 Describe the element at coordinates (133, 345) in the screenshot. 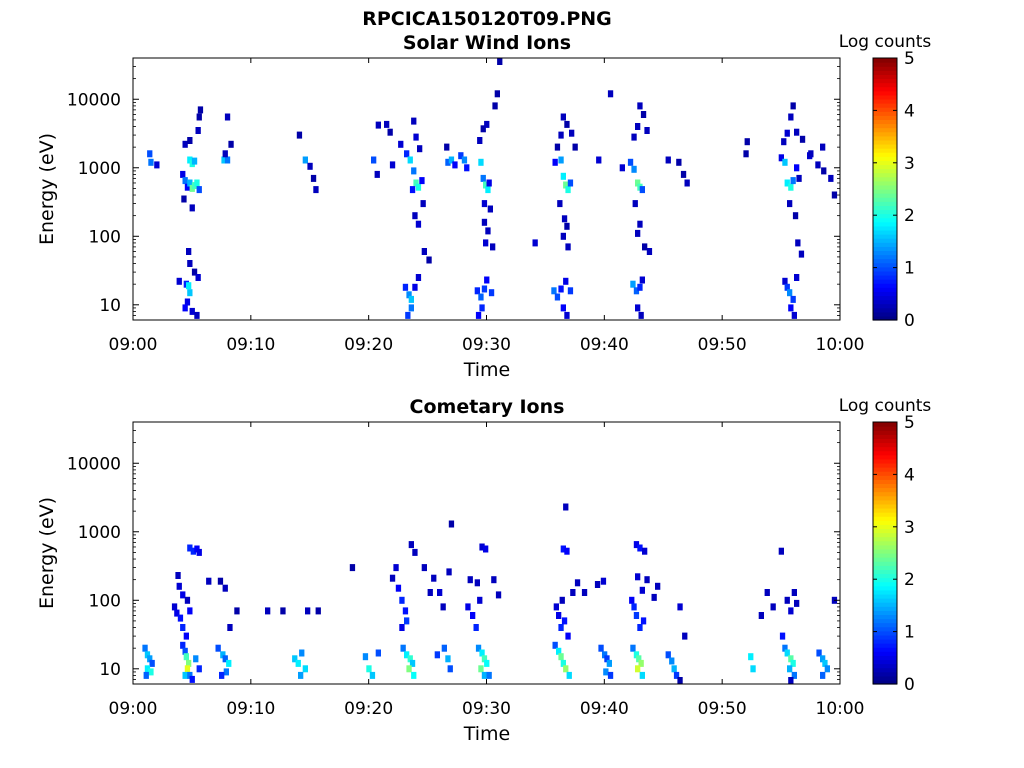

I see `x-tick-label: 09:00` at that location.